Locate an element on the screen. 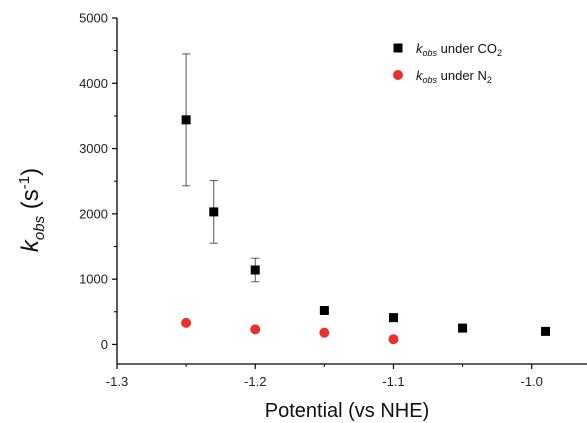 This screenshot has height=423, width=587. error-bars is located at coordinates (221, 168).